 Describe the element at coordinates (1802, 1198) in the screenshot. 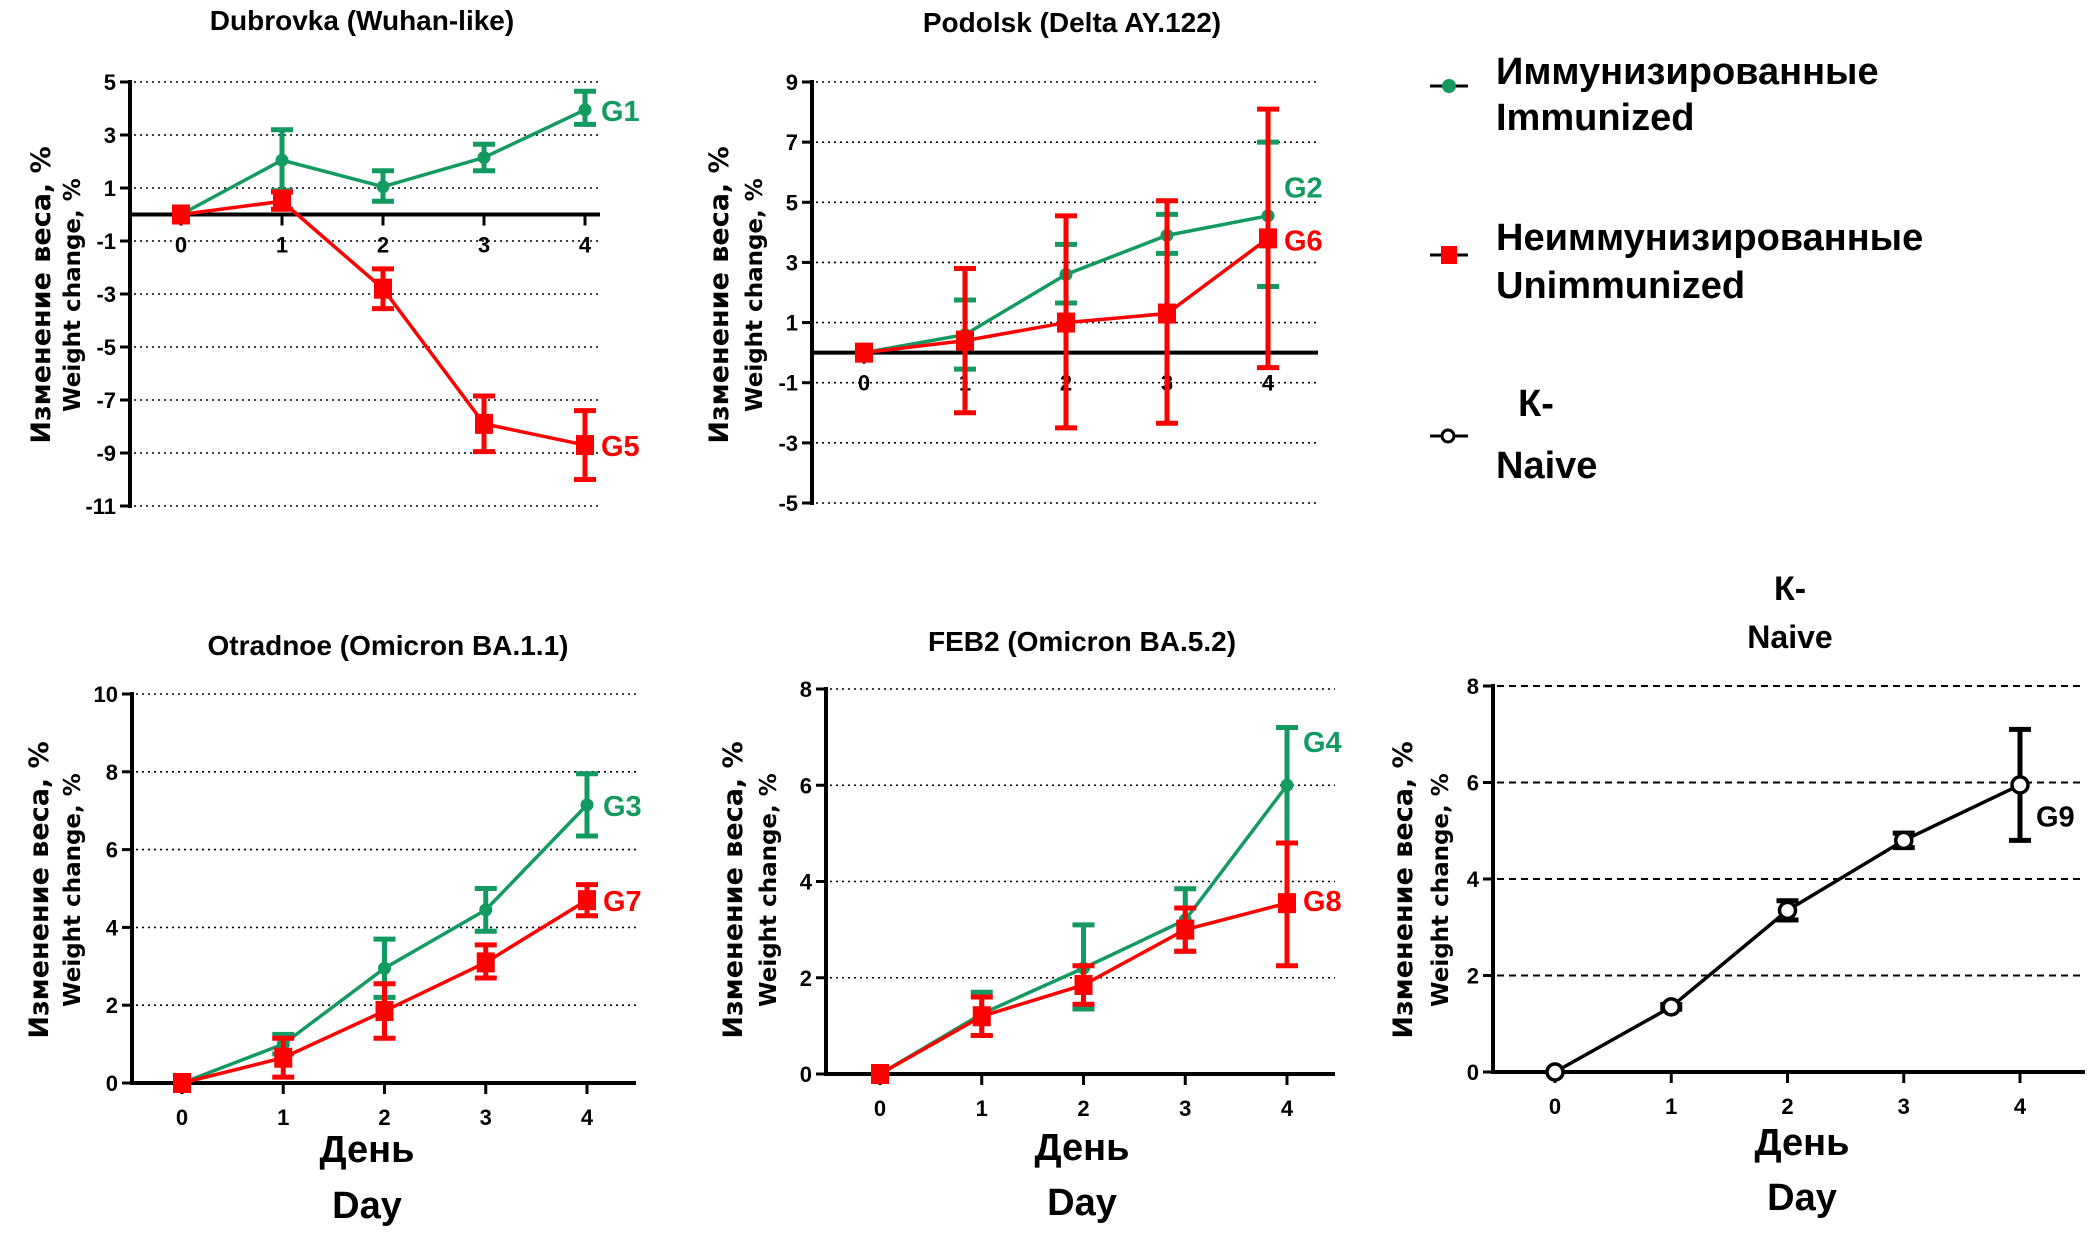

I see `x-axis-label-en-naive: Day` at that location.